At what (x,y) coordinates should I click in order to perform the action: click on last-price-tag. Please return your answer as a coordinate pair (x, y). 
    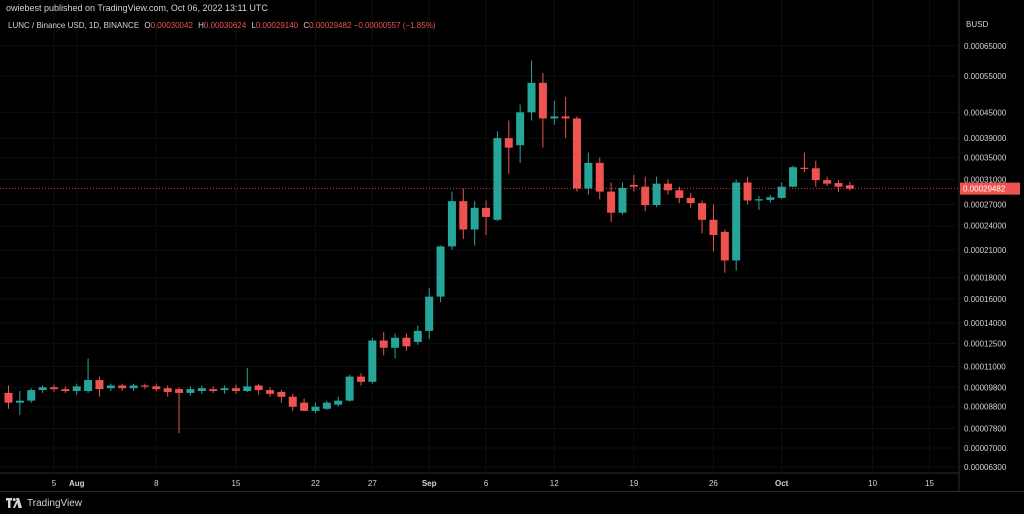
    Looking at the image, I should click on (990, 188).